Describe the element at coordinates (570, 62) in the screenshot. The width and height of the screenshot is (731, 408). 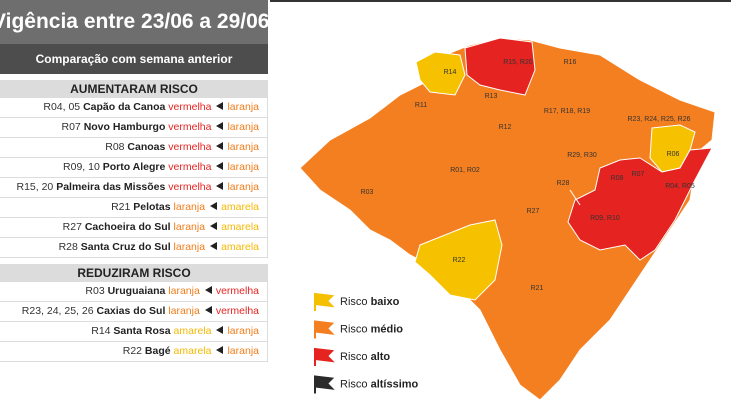
I see `region-label: R16` at that location.